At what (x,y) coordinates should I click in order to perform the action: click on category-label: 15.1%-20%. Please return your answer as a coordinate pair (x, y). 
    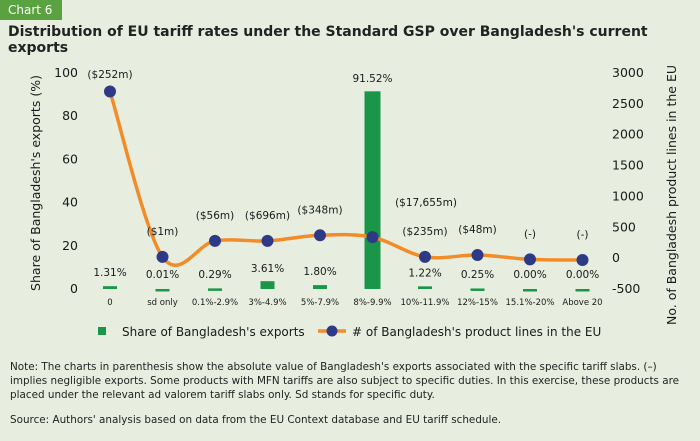
    Looking at the image, I should click on (530, 303).